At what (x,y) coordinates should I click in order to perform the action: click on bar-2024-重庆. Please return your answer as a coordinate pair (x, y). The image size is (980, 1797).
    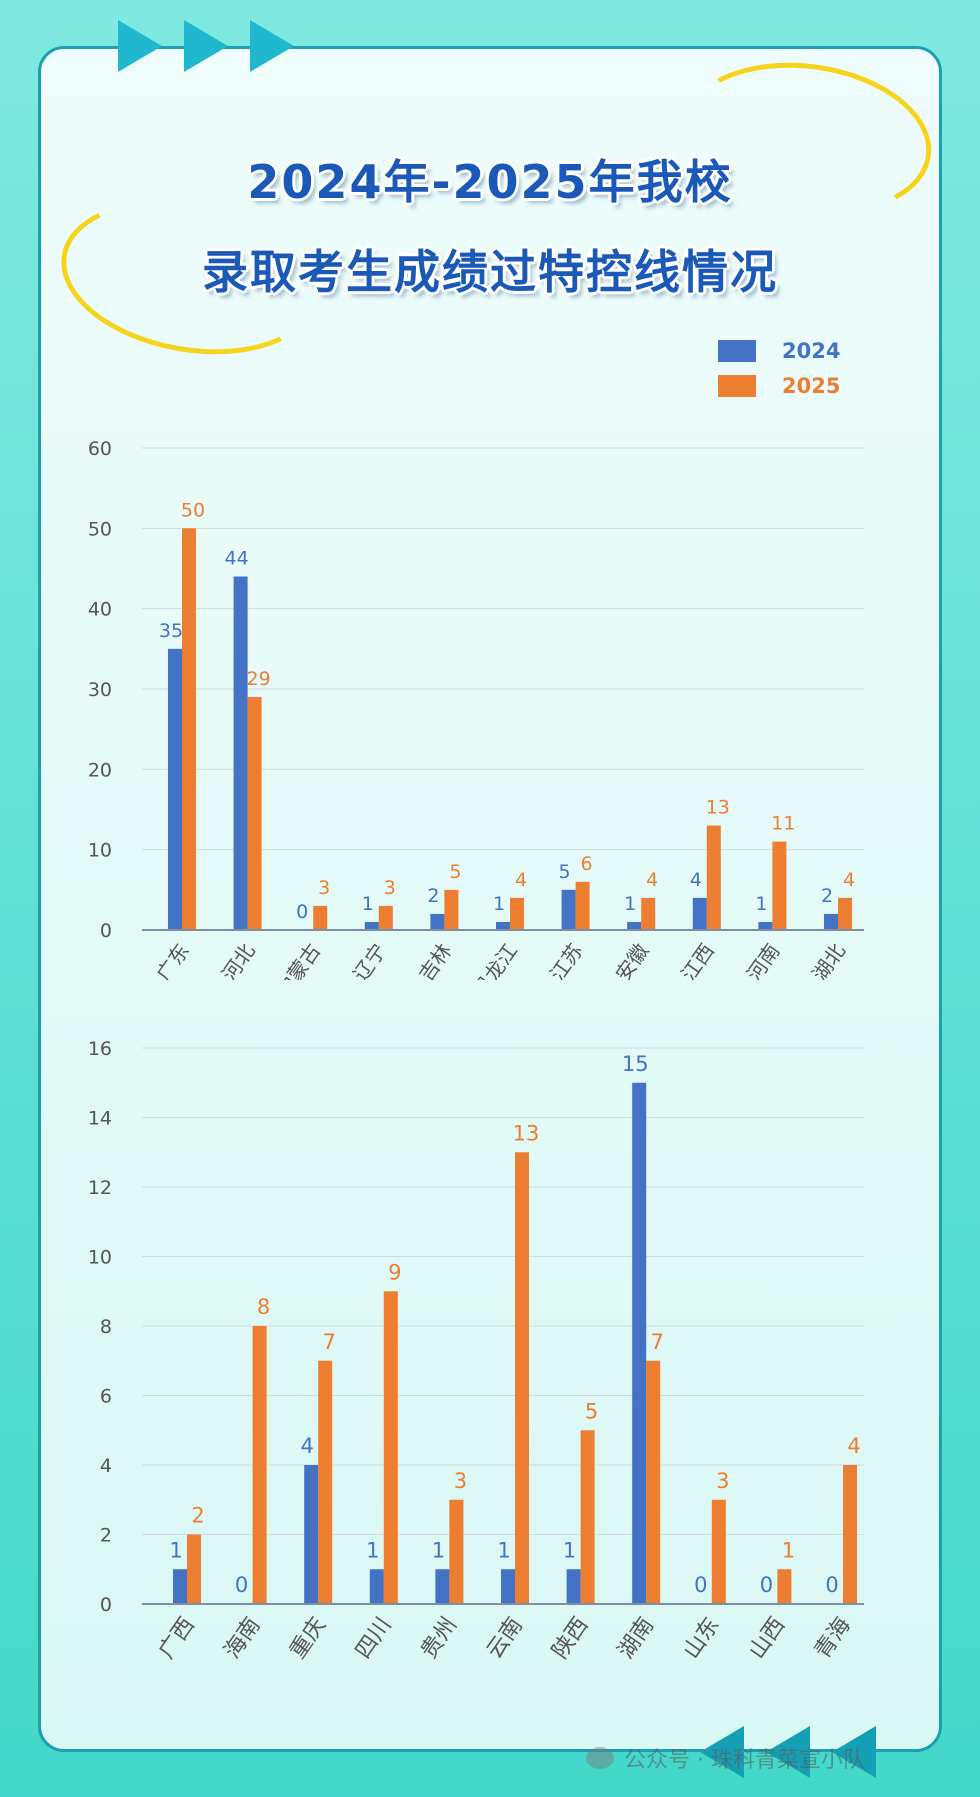
    Looking at the image, I should click on (311, 1534).